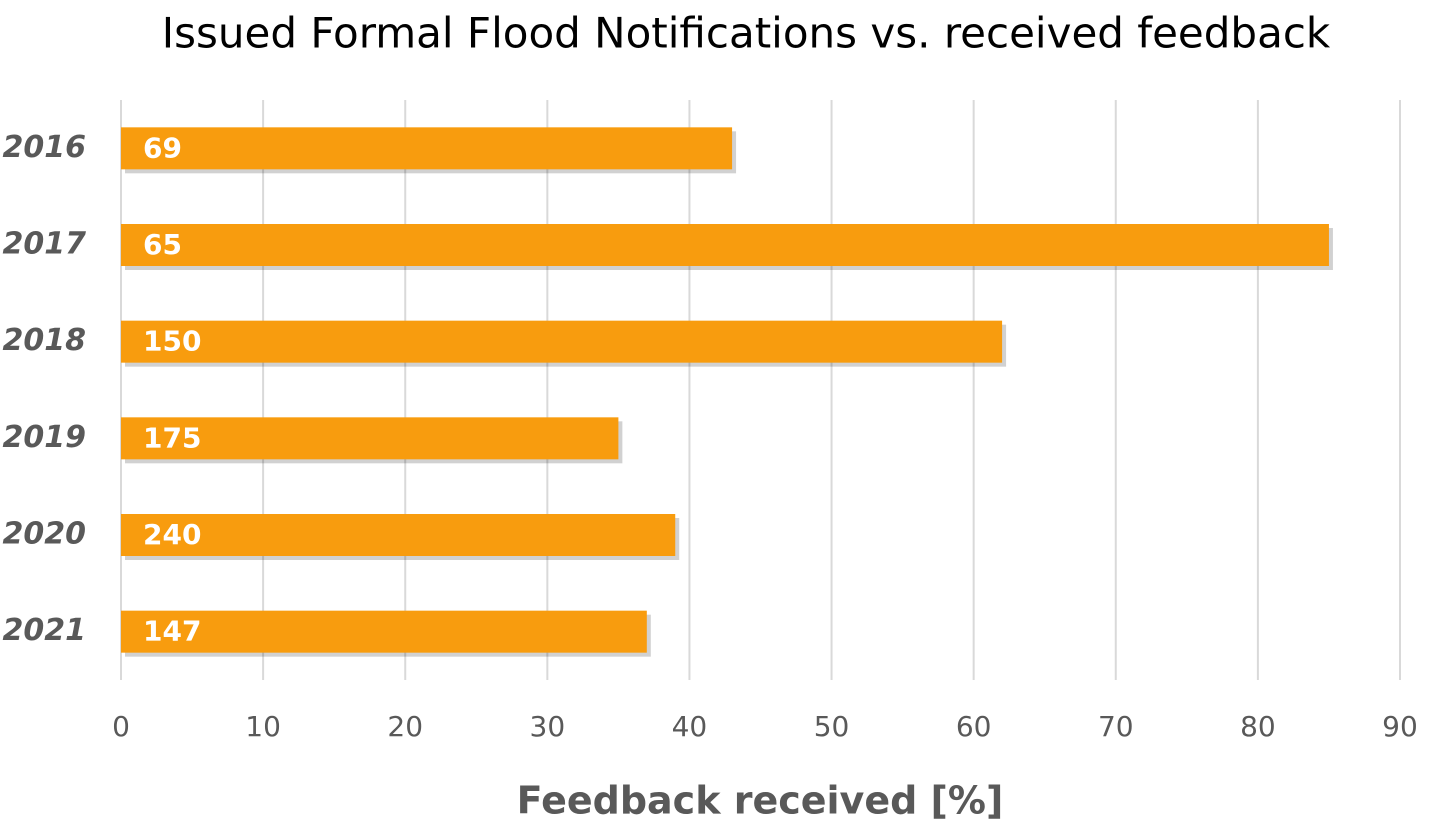  What do you see at coordinates (1116, 726) in the screenshot?
I see `x-tick-label: 70` at bounding box center [1116, 726].